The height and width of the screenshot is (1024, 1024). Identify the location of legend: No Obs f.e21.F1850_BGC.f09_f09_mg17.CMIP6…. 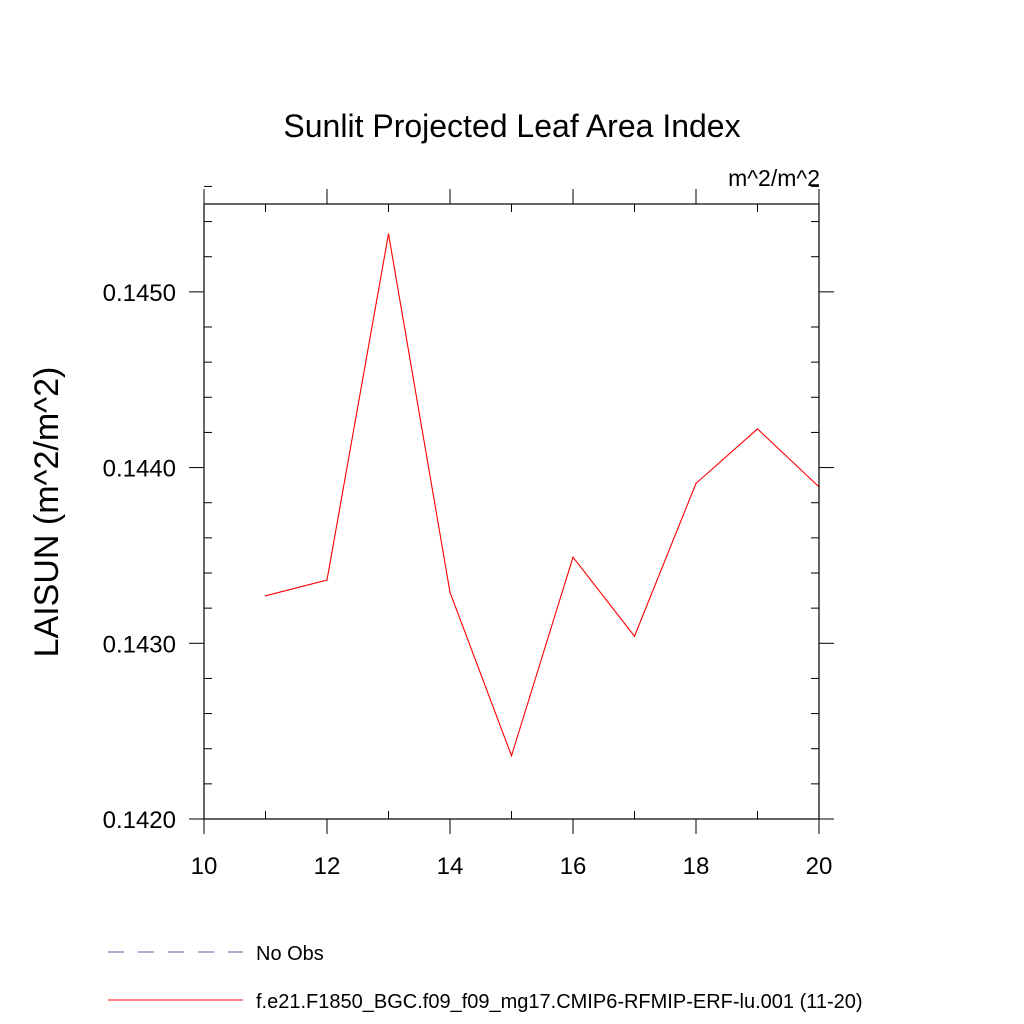
(485, 978).